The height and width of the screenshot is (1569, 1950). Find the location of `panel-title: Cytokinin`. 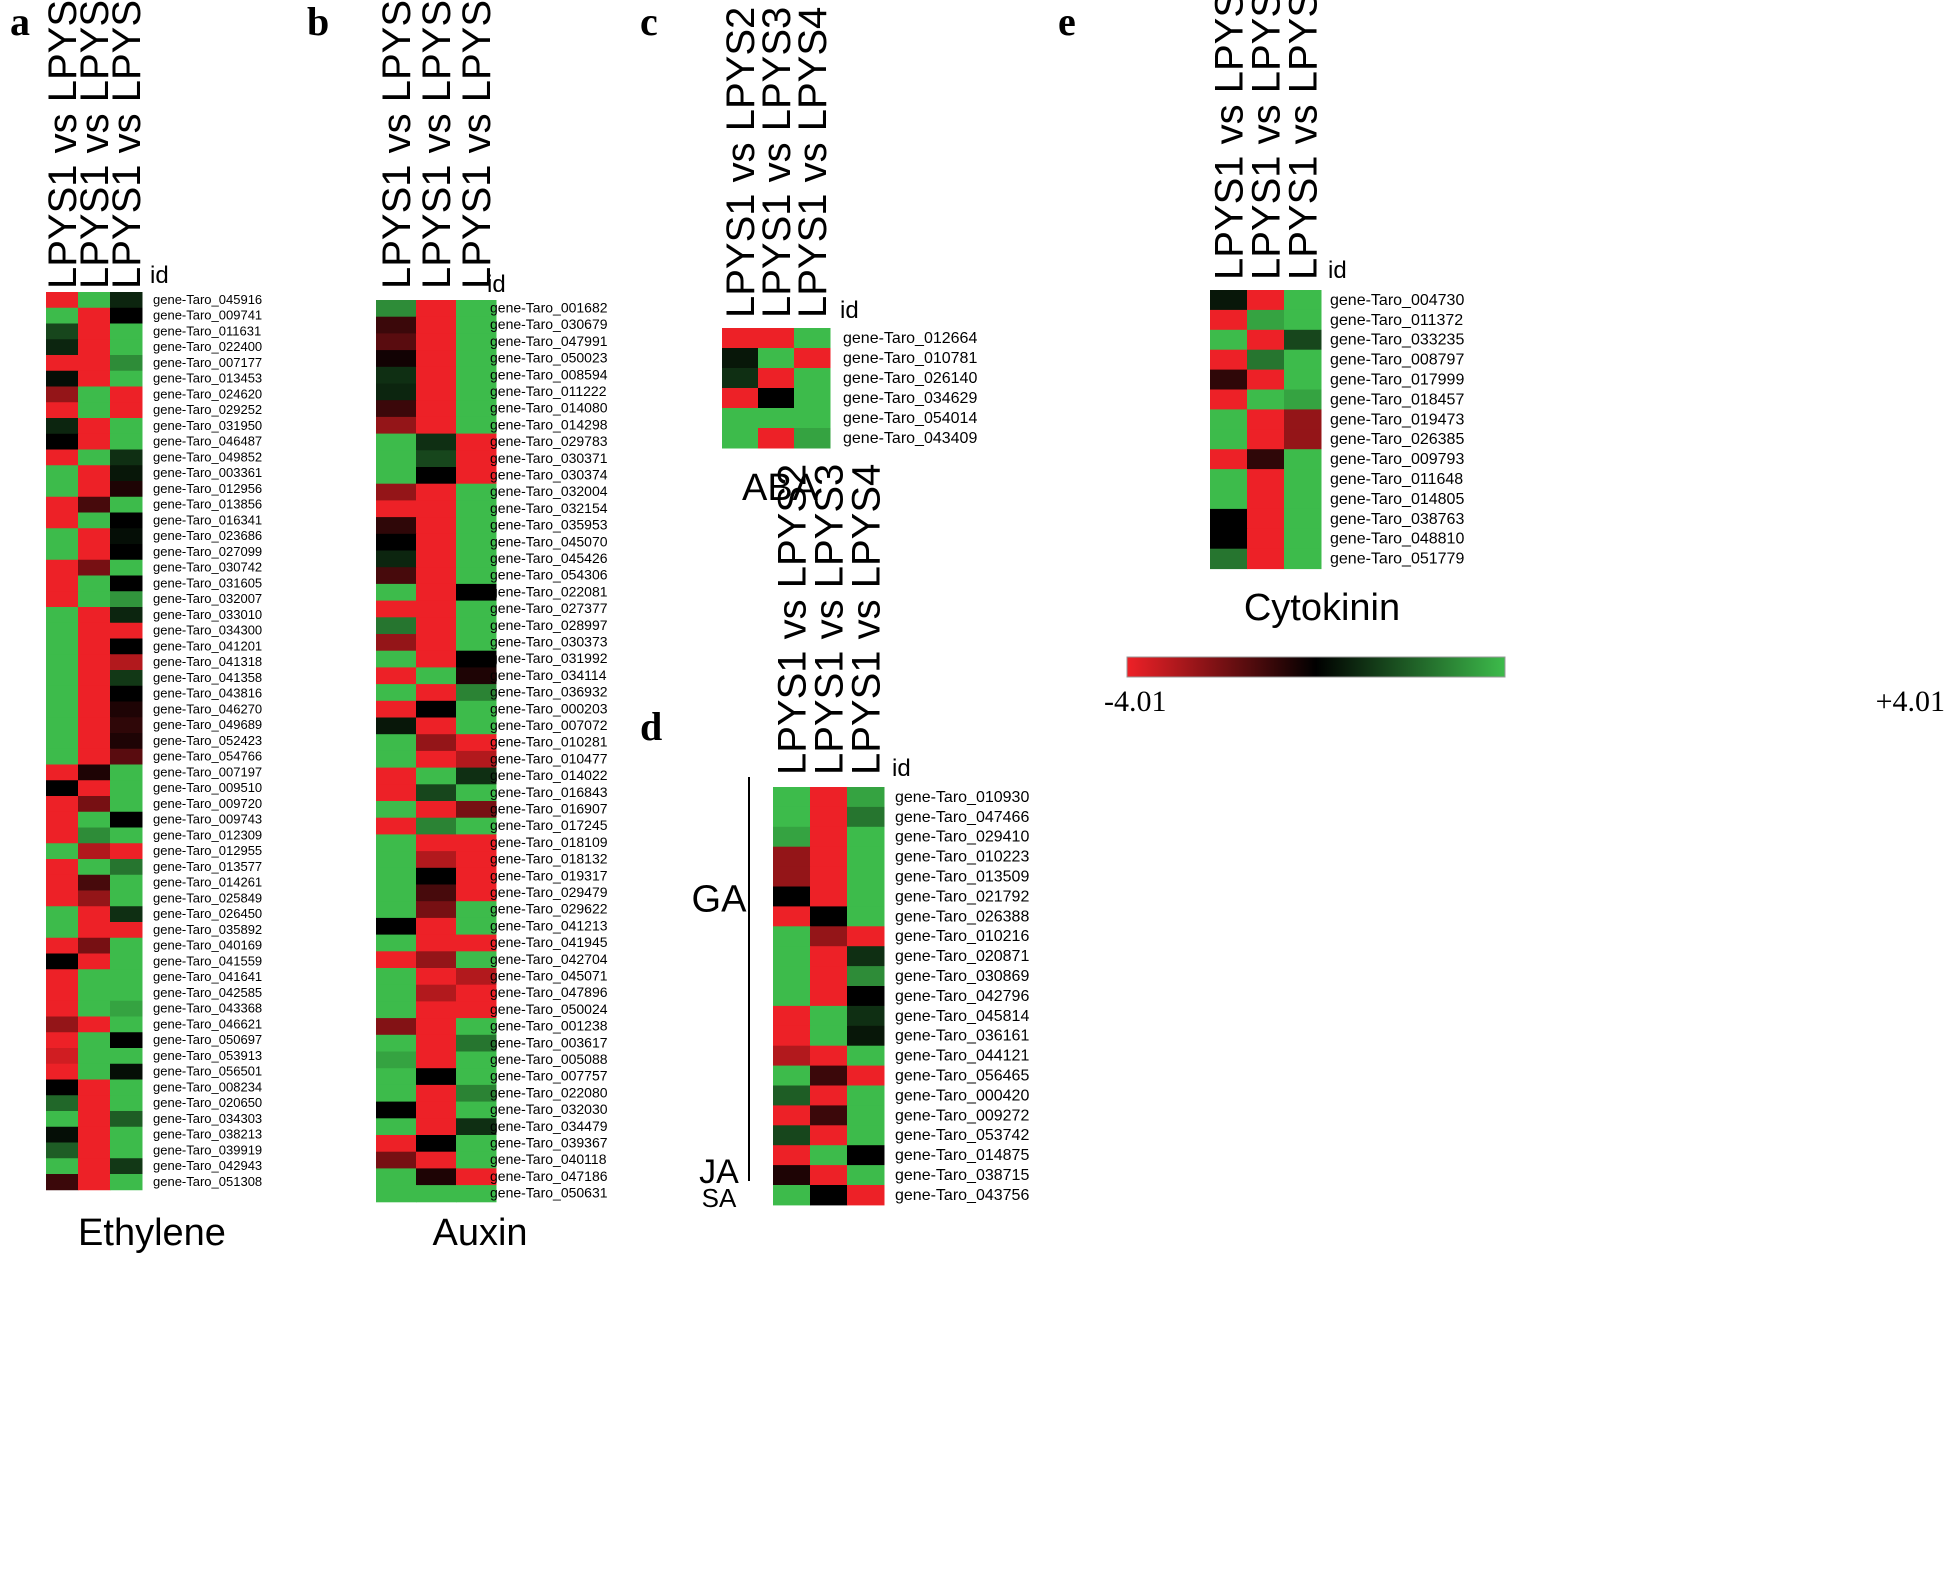

panel-title: Cytokinin is located at coordinates (1322, 608).